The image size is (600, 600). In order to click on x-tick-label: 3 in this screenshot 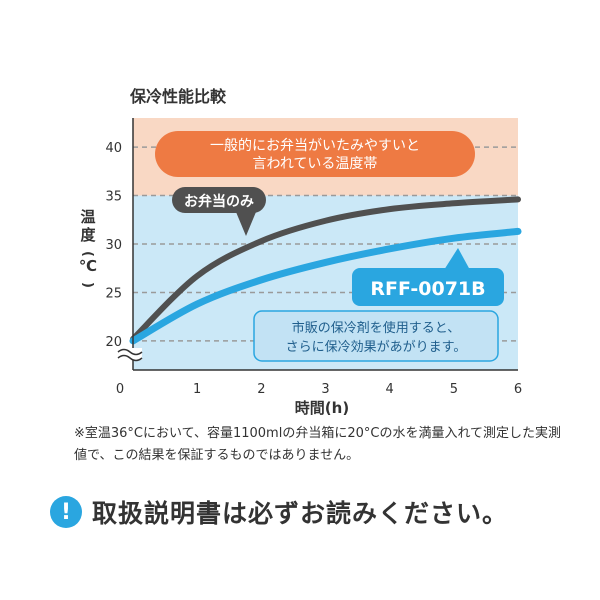, I will do `click(325, 389)`.